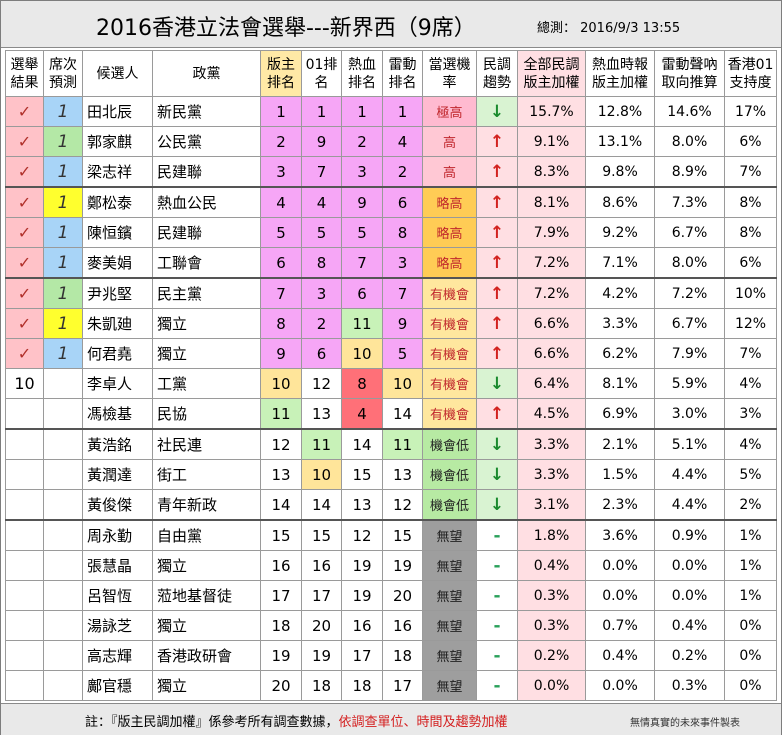  What do you see at coordinates (206, 444) in the screenshot?
I see `party-name: 社民連` at bounding box center [206, 444].